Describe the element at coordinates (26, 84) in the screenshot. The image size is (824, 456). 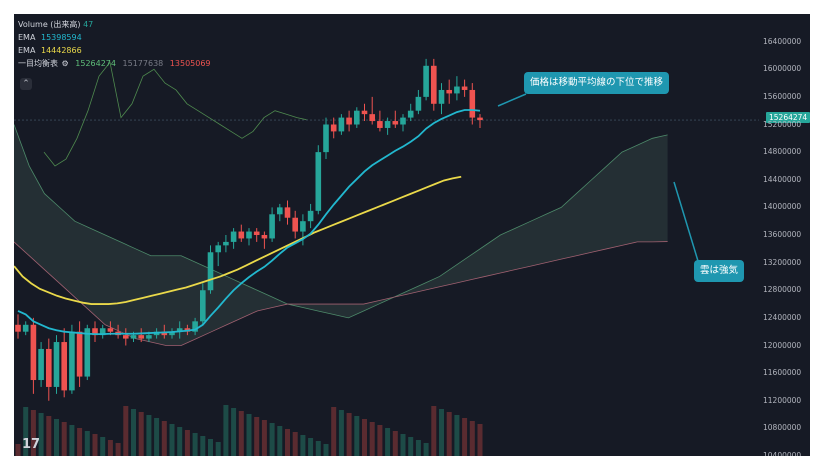
I see `collapse-legend-icon: ⌃` at that location.